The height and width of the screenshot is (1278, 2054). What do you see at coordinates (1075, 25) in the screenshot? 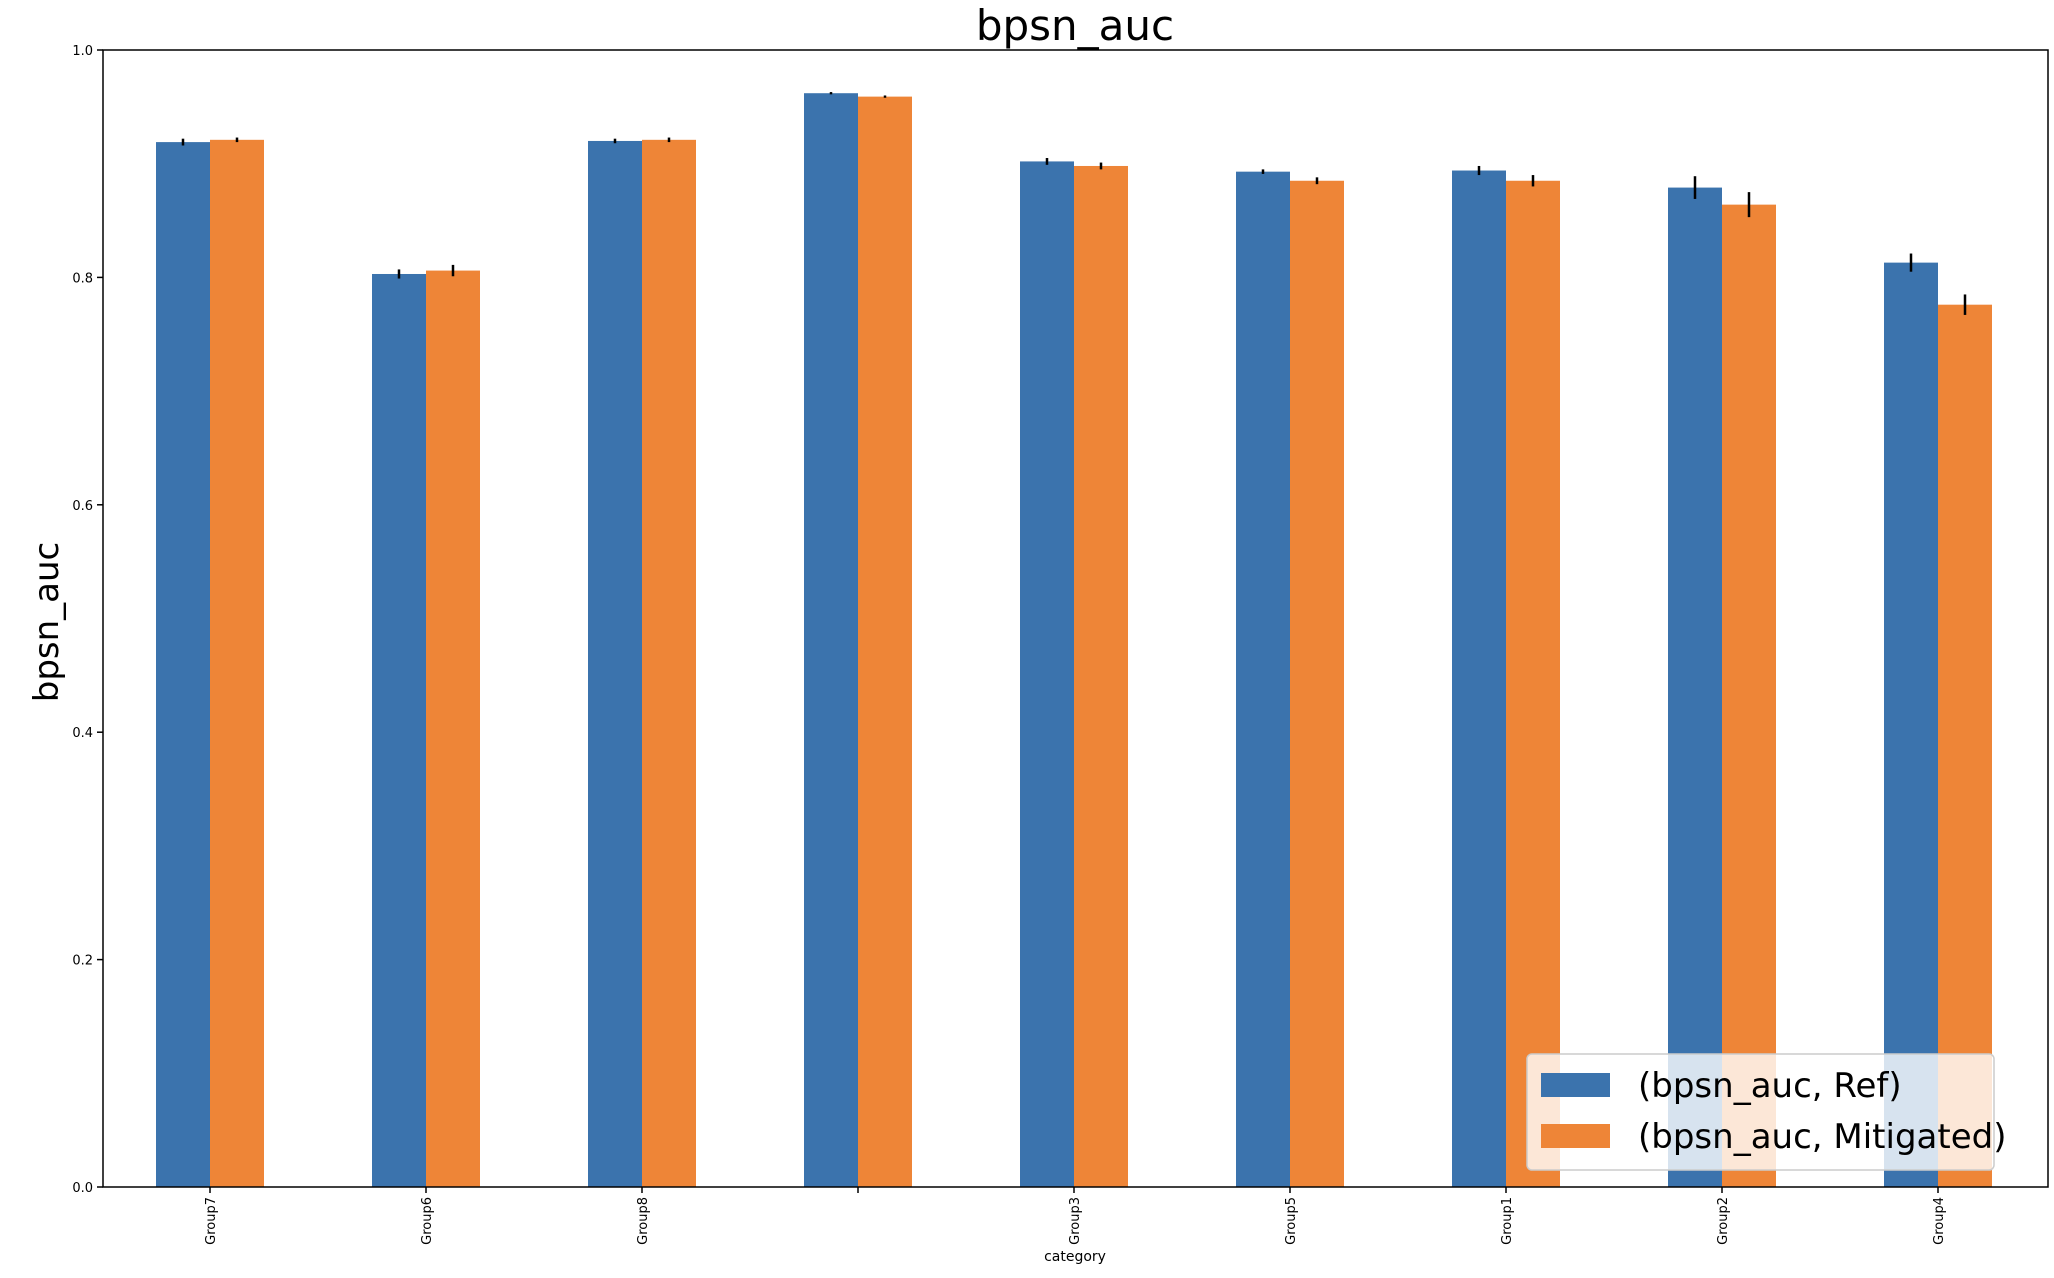
I see `chart-title: bpsn_auc` at bounding box center [1075, 25].